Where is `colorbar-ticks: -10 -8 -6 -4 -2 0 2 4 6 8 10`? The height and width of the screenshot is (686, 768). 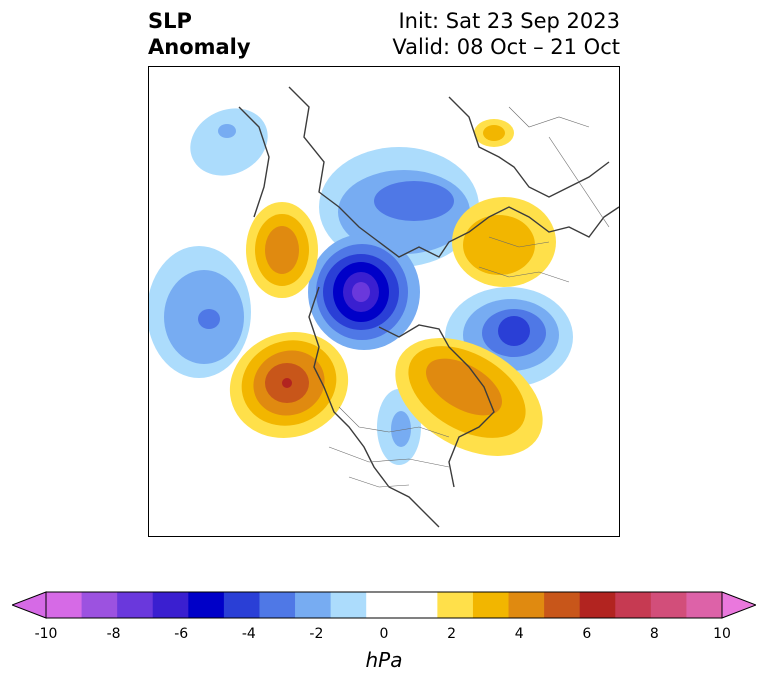
colorbar-ticks: -10 -8 -6 -4 -2 0 2 4 6 8 10 is located at coordinates (384, 636).